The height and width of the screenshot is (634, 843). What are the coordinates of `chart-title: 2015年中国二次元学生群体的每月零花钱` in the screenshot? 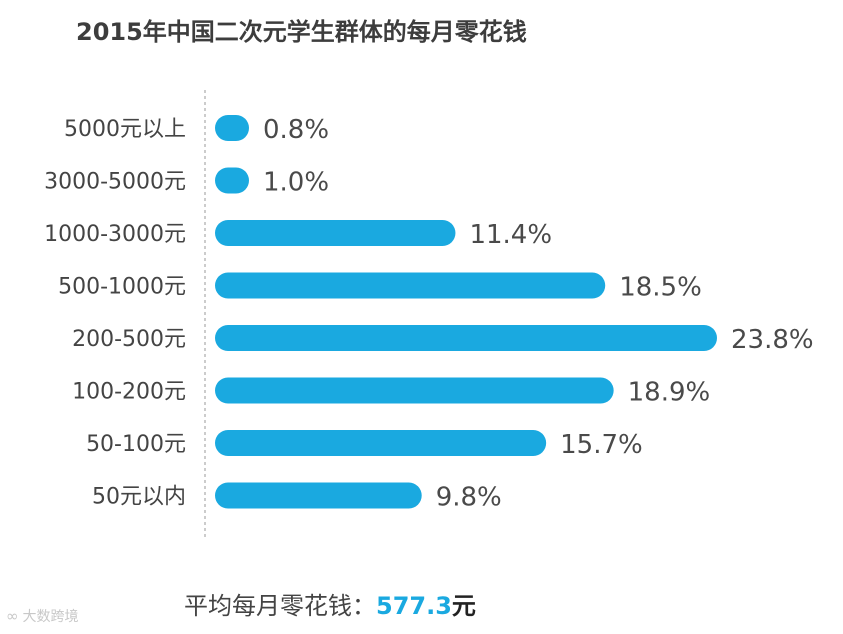 It's located at (301, 32).